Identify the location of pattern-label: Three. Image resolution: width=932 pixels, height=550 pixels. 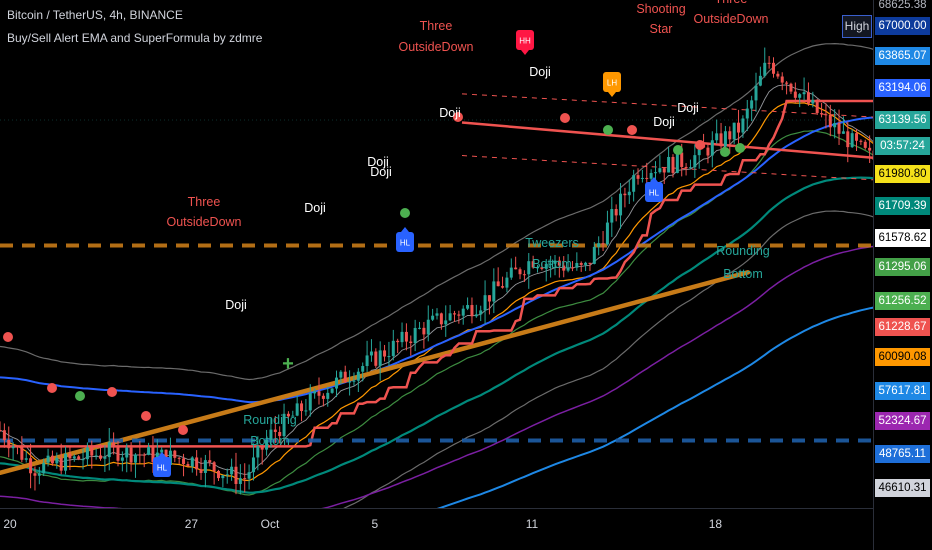
(204, 202).